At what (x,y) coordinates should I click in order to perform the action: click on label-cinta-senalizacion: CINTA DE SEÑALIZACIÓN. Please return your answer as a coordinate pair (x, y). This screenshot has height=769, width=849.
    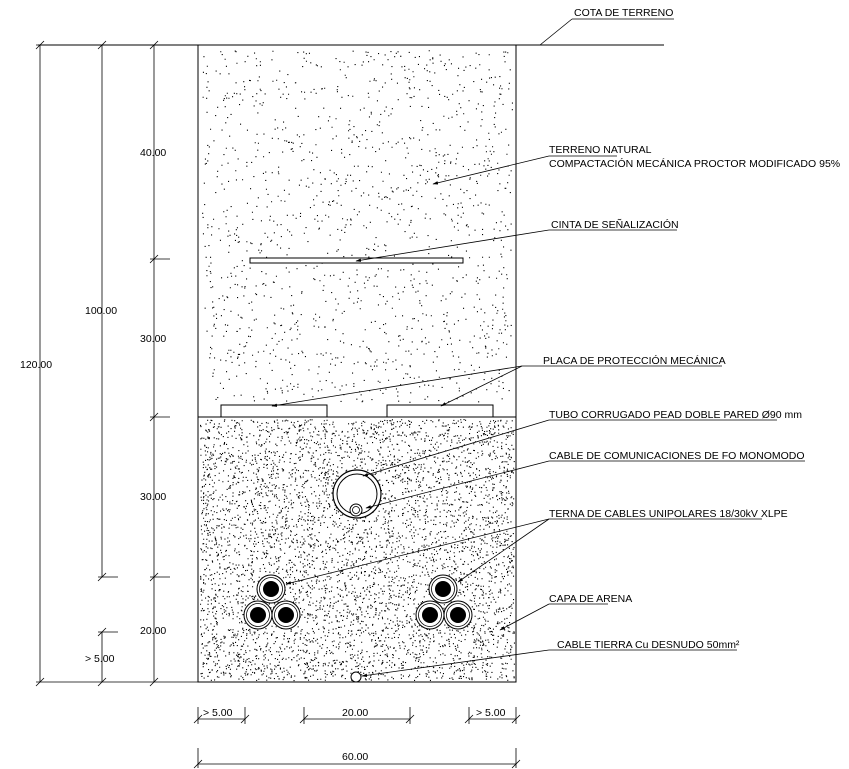
    Looking at the image, I should click on (615, 224).